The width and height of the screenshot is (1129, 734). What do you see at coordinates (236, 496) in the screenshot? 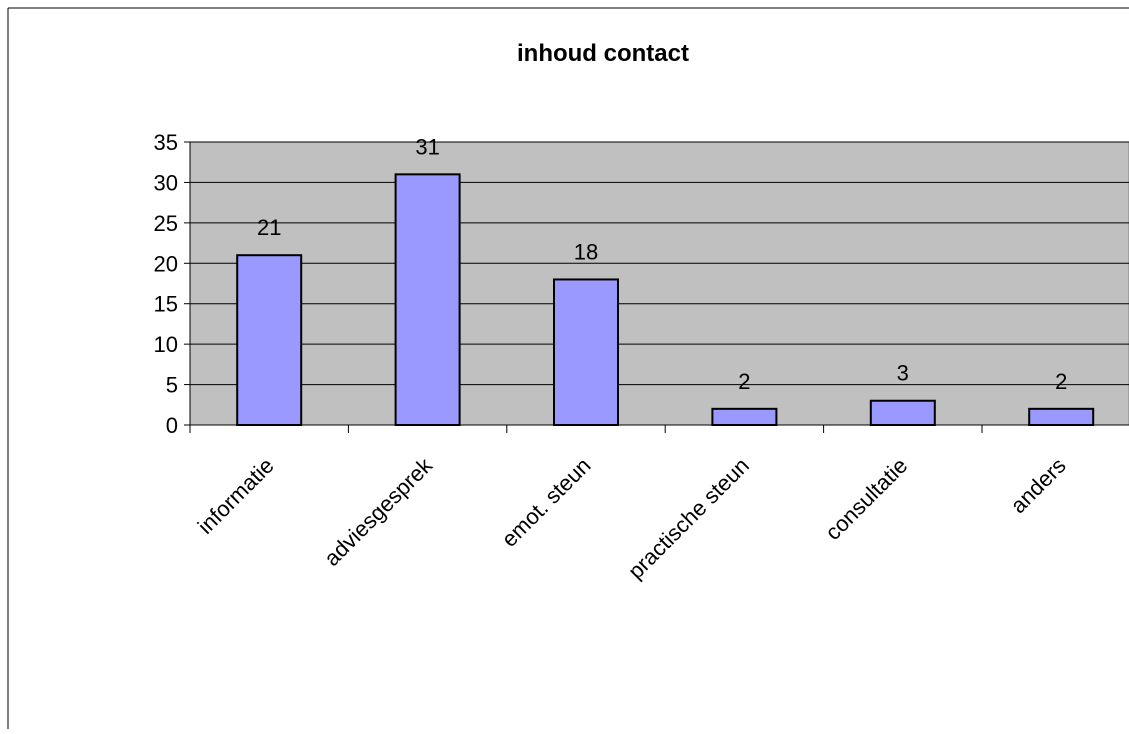
I see `x-tick-label: informatie` at bounding box center [236, 496].